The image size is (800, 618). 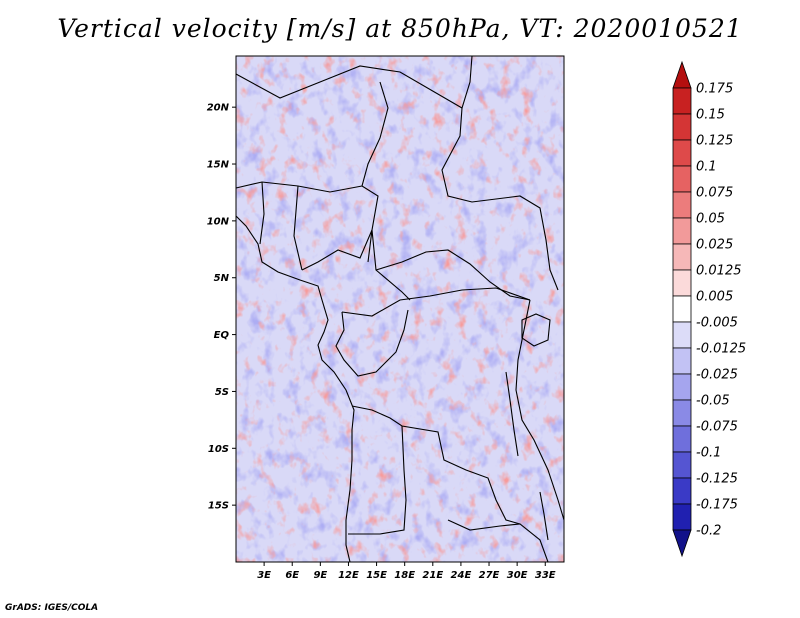 What do you see at coordinates (218, 221) in the screenshot?
I see `lat-tick-label: 10N` at bounding box center [218, 221].